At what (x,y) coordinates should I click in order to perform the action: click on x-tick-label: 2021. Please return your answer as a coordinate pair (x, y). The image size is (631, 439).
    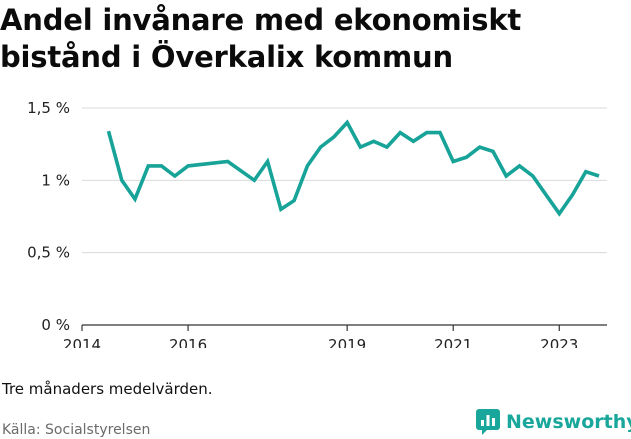
    Looking at the image, I should click on (453, 342).